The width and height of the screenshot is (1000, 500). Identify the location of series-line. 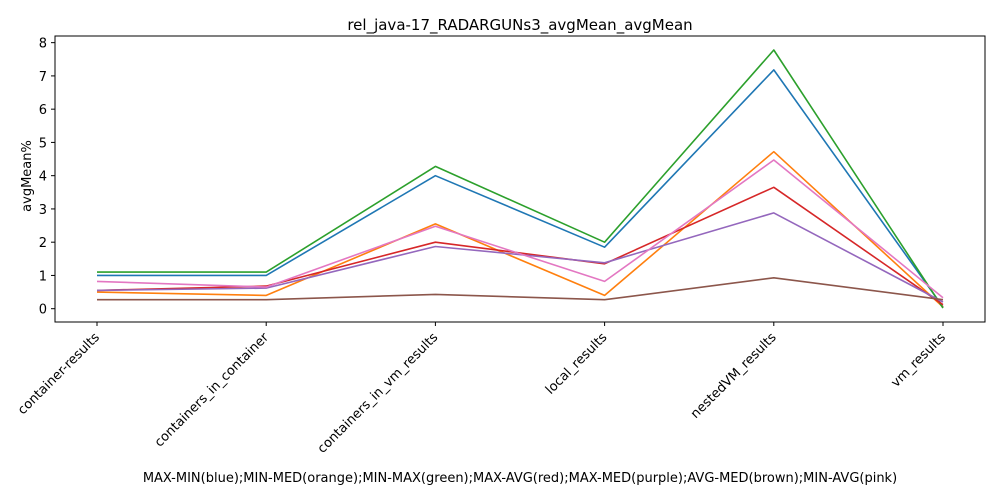
(520, 288).